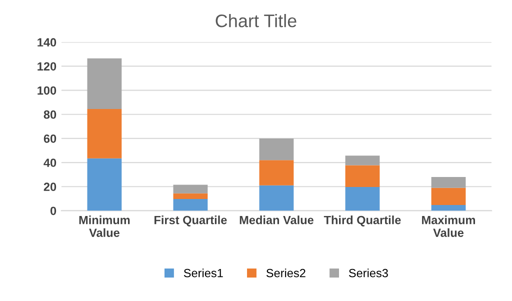 The image size is (512, 301). What do you see at coordinates (256, 21) in the screenshot?
I see `chart-title: Chart Title` at bounding box center [256, 21].